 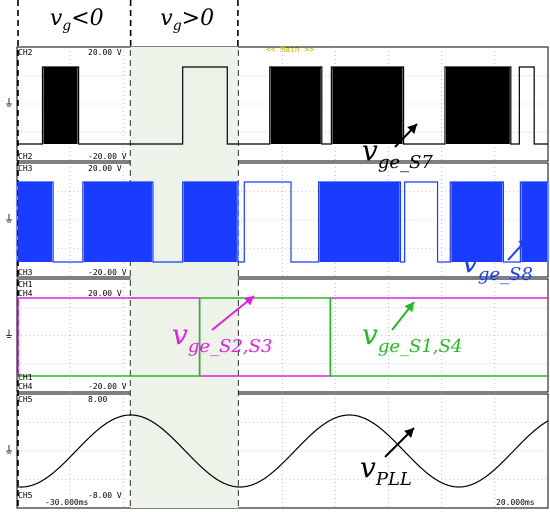 What do you see at coordinates (518, 249) in the screenshot?
I see `arrow-vge-s8` at bounding box center [518, 249].